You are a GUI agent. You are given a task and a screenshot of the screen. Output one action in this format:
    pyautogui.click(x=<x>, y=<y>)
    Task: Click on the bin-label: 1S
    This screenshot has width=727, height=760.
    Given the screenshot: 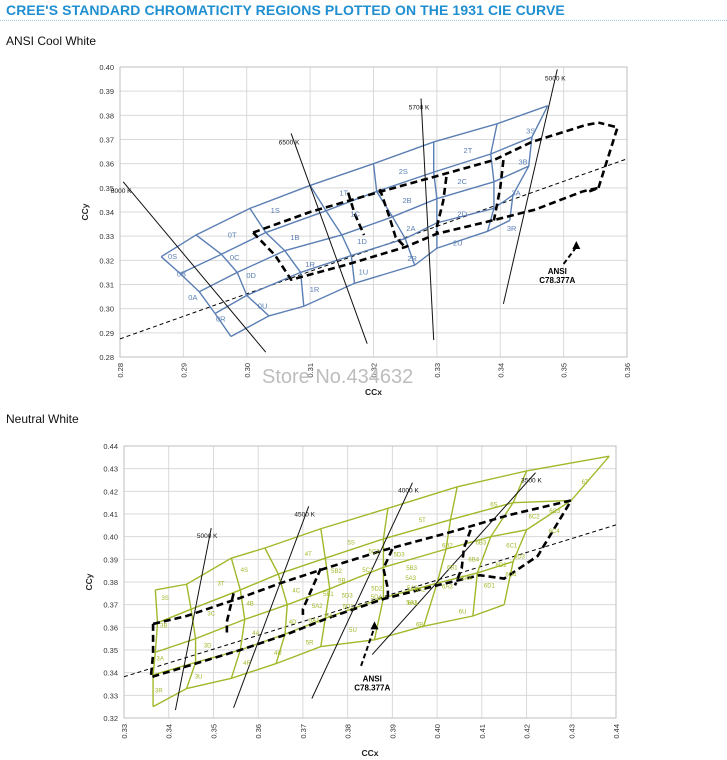 What is the action you would take?
    pyautogui.click(x=275, y=210)
    